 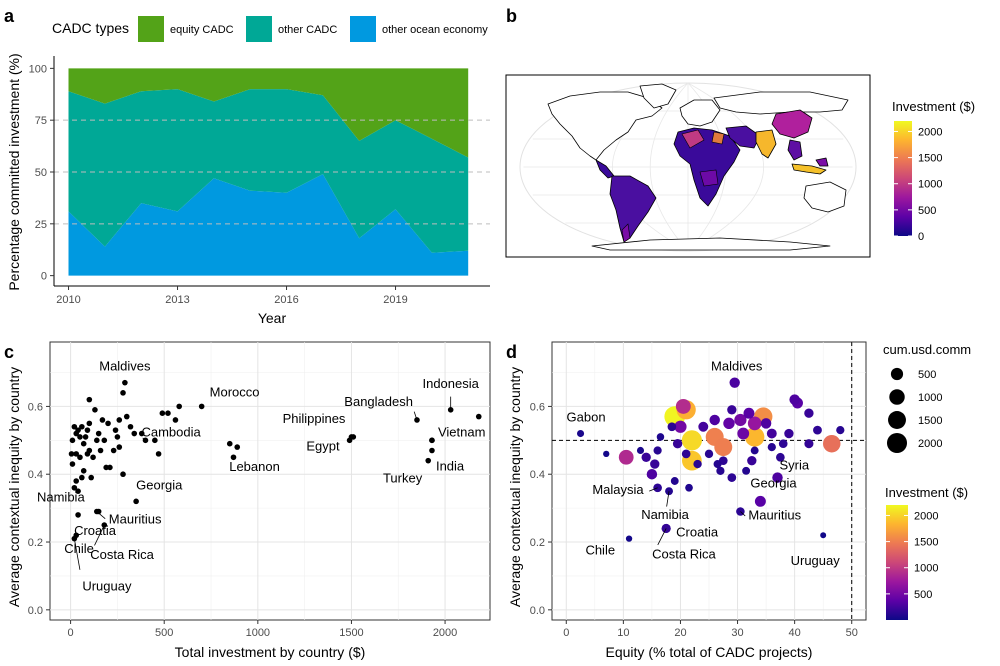 What do you see at coordinates (693, 139) in the screenshot?
I see `land-morocco` at bounding box center [693, 139].